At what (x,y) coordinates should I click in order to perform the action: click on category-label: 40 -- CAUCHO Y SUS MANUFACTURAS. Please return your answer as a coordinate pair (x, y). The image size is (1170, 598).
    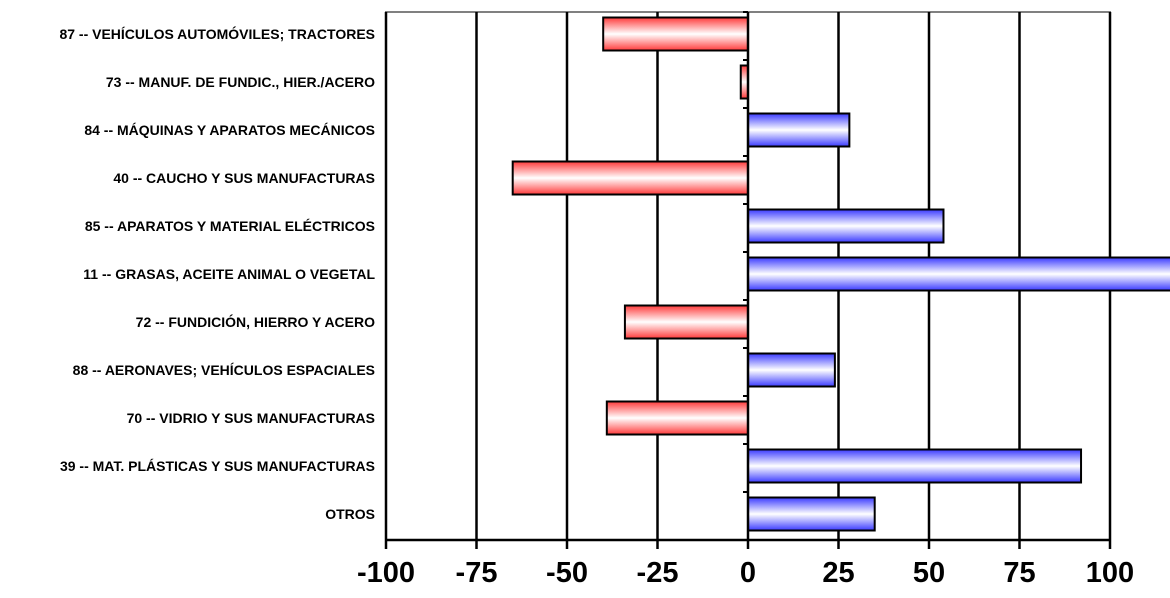
    Looking at the image, I should click on (244, 178).